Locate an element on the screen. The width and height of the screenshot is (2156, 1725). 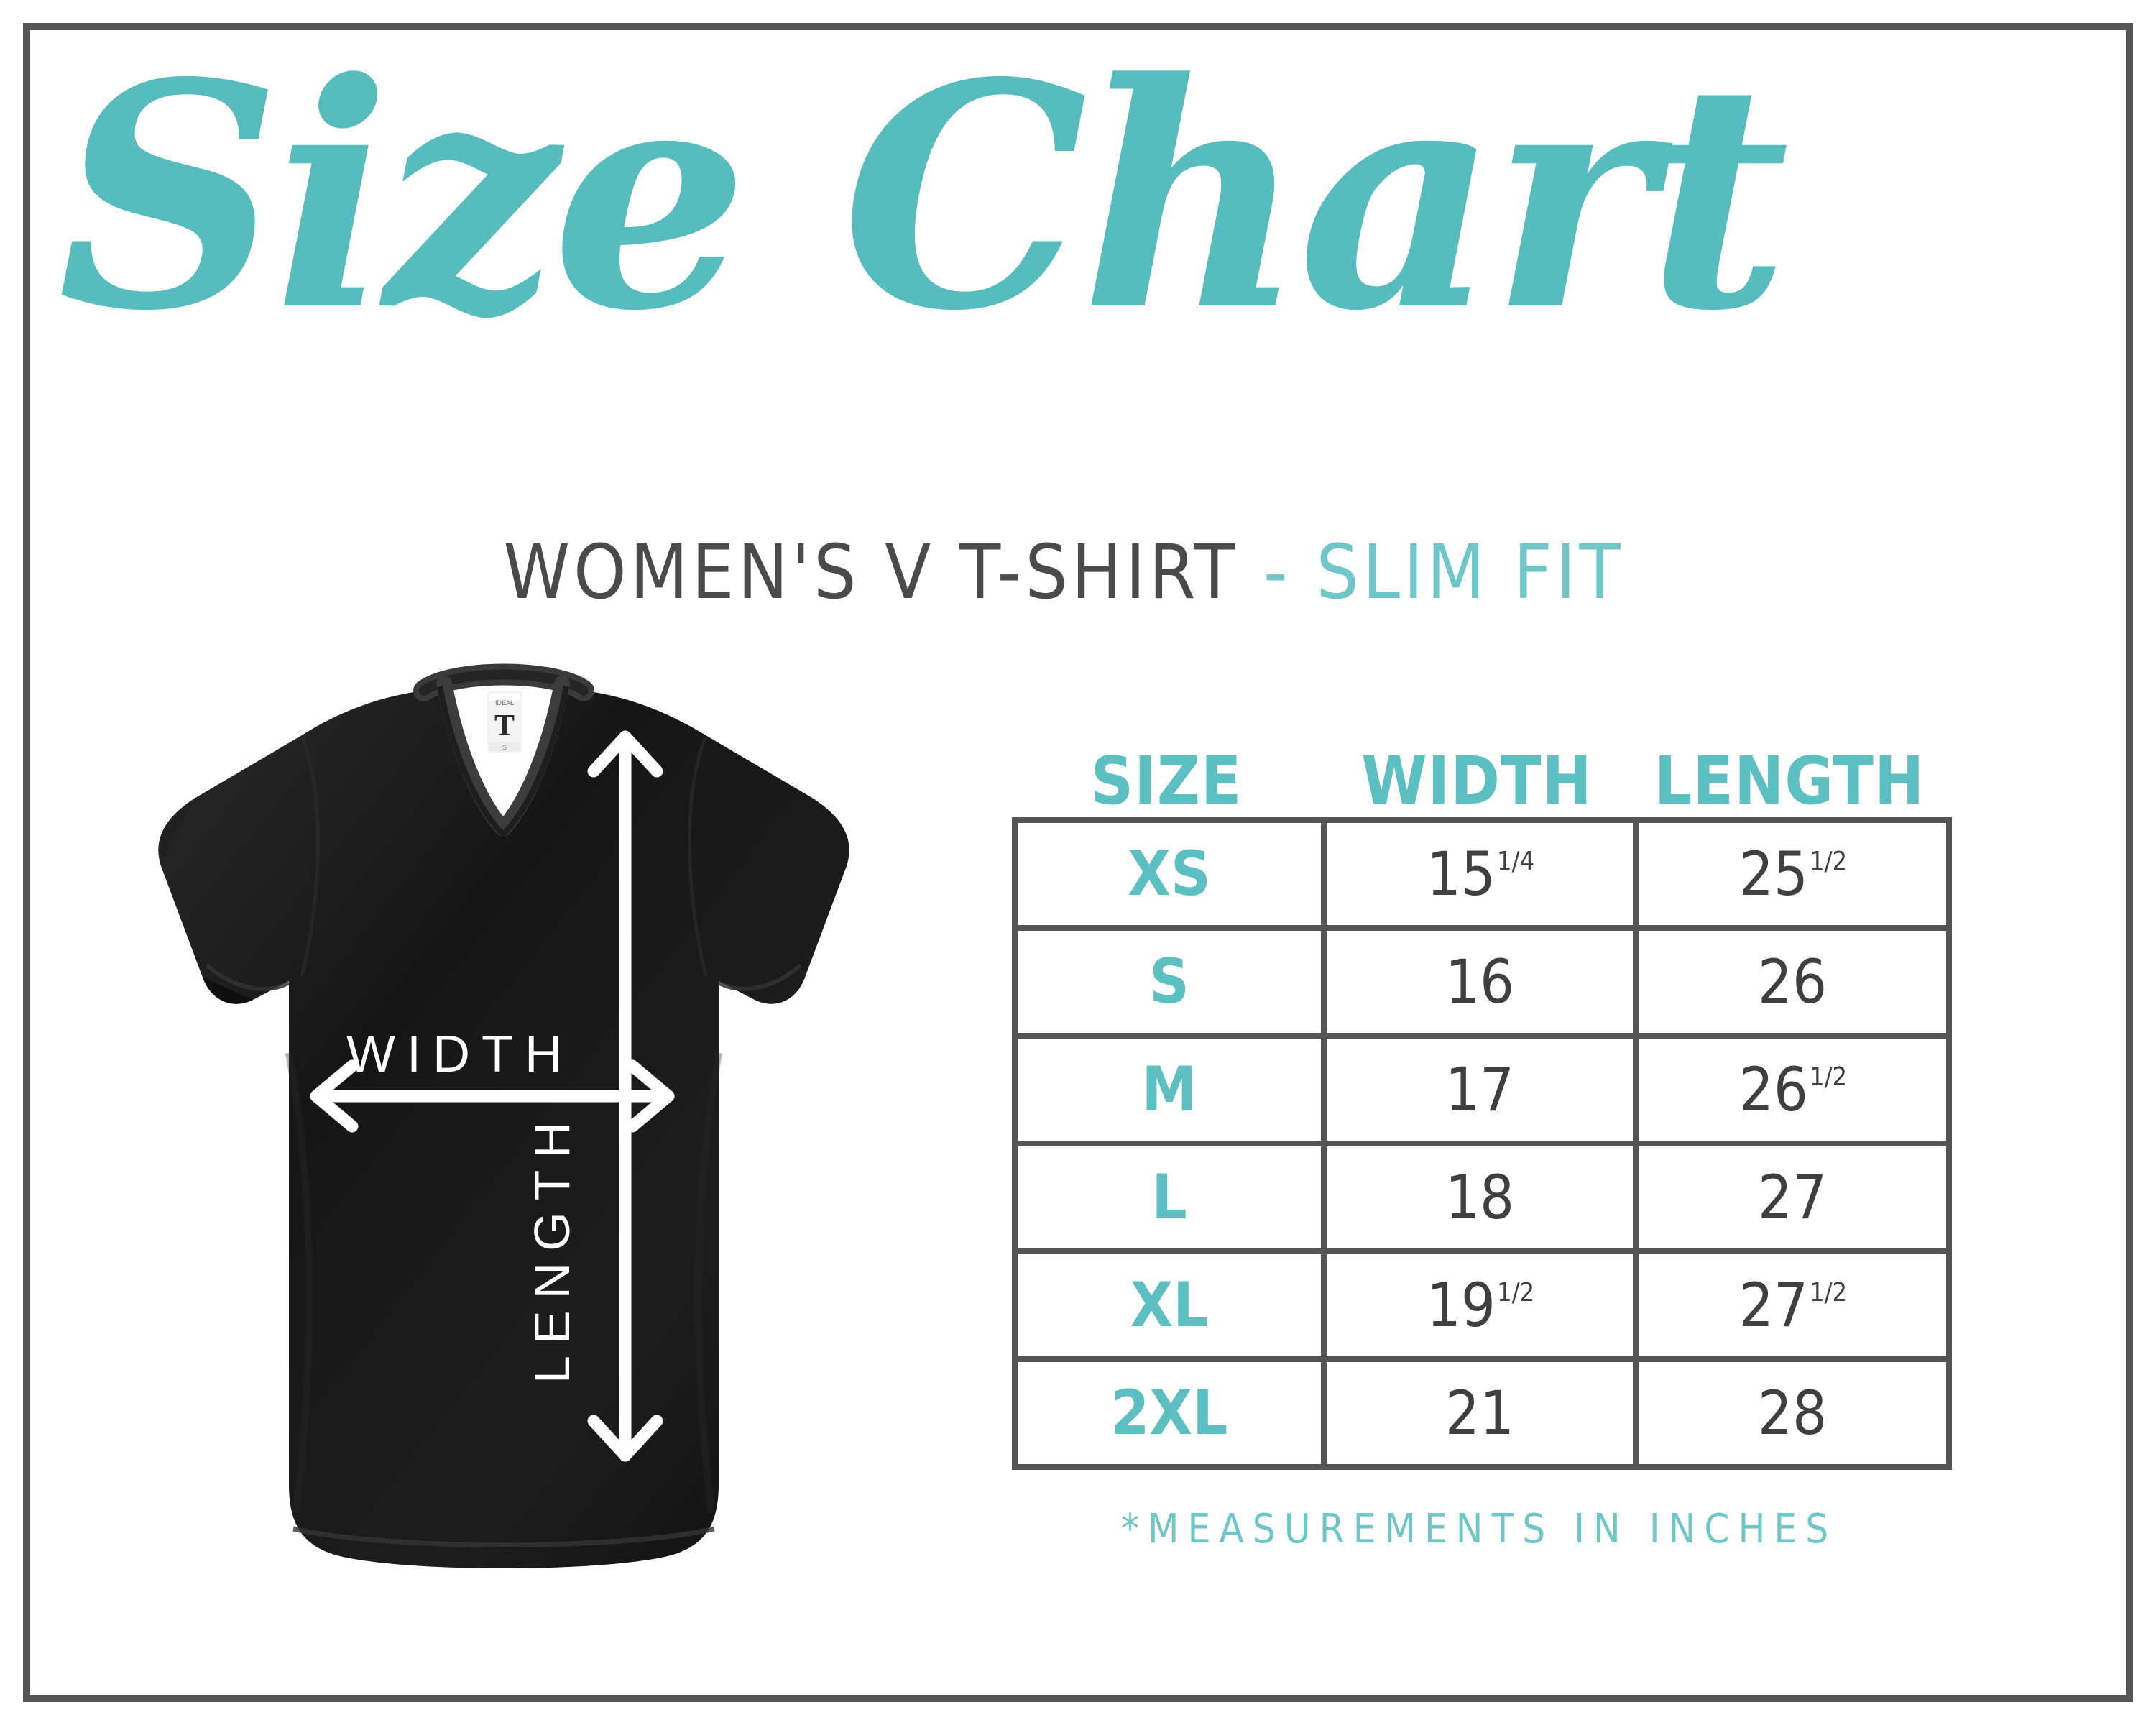
cell-length: 26 is located at coordinates (1792, 982).